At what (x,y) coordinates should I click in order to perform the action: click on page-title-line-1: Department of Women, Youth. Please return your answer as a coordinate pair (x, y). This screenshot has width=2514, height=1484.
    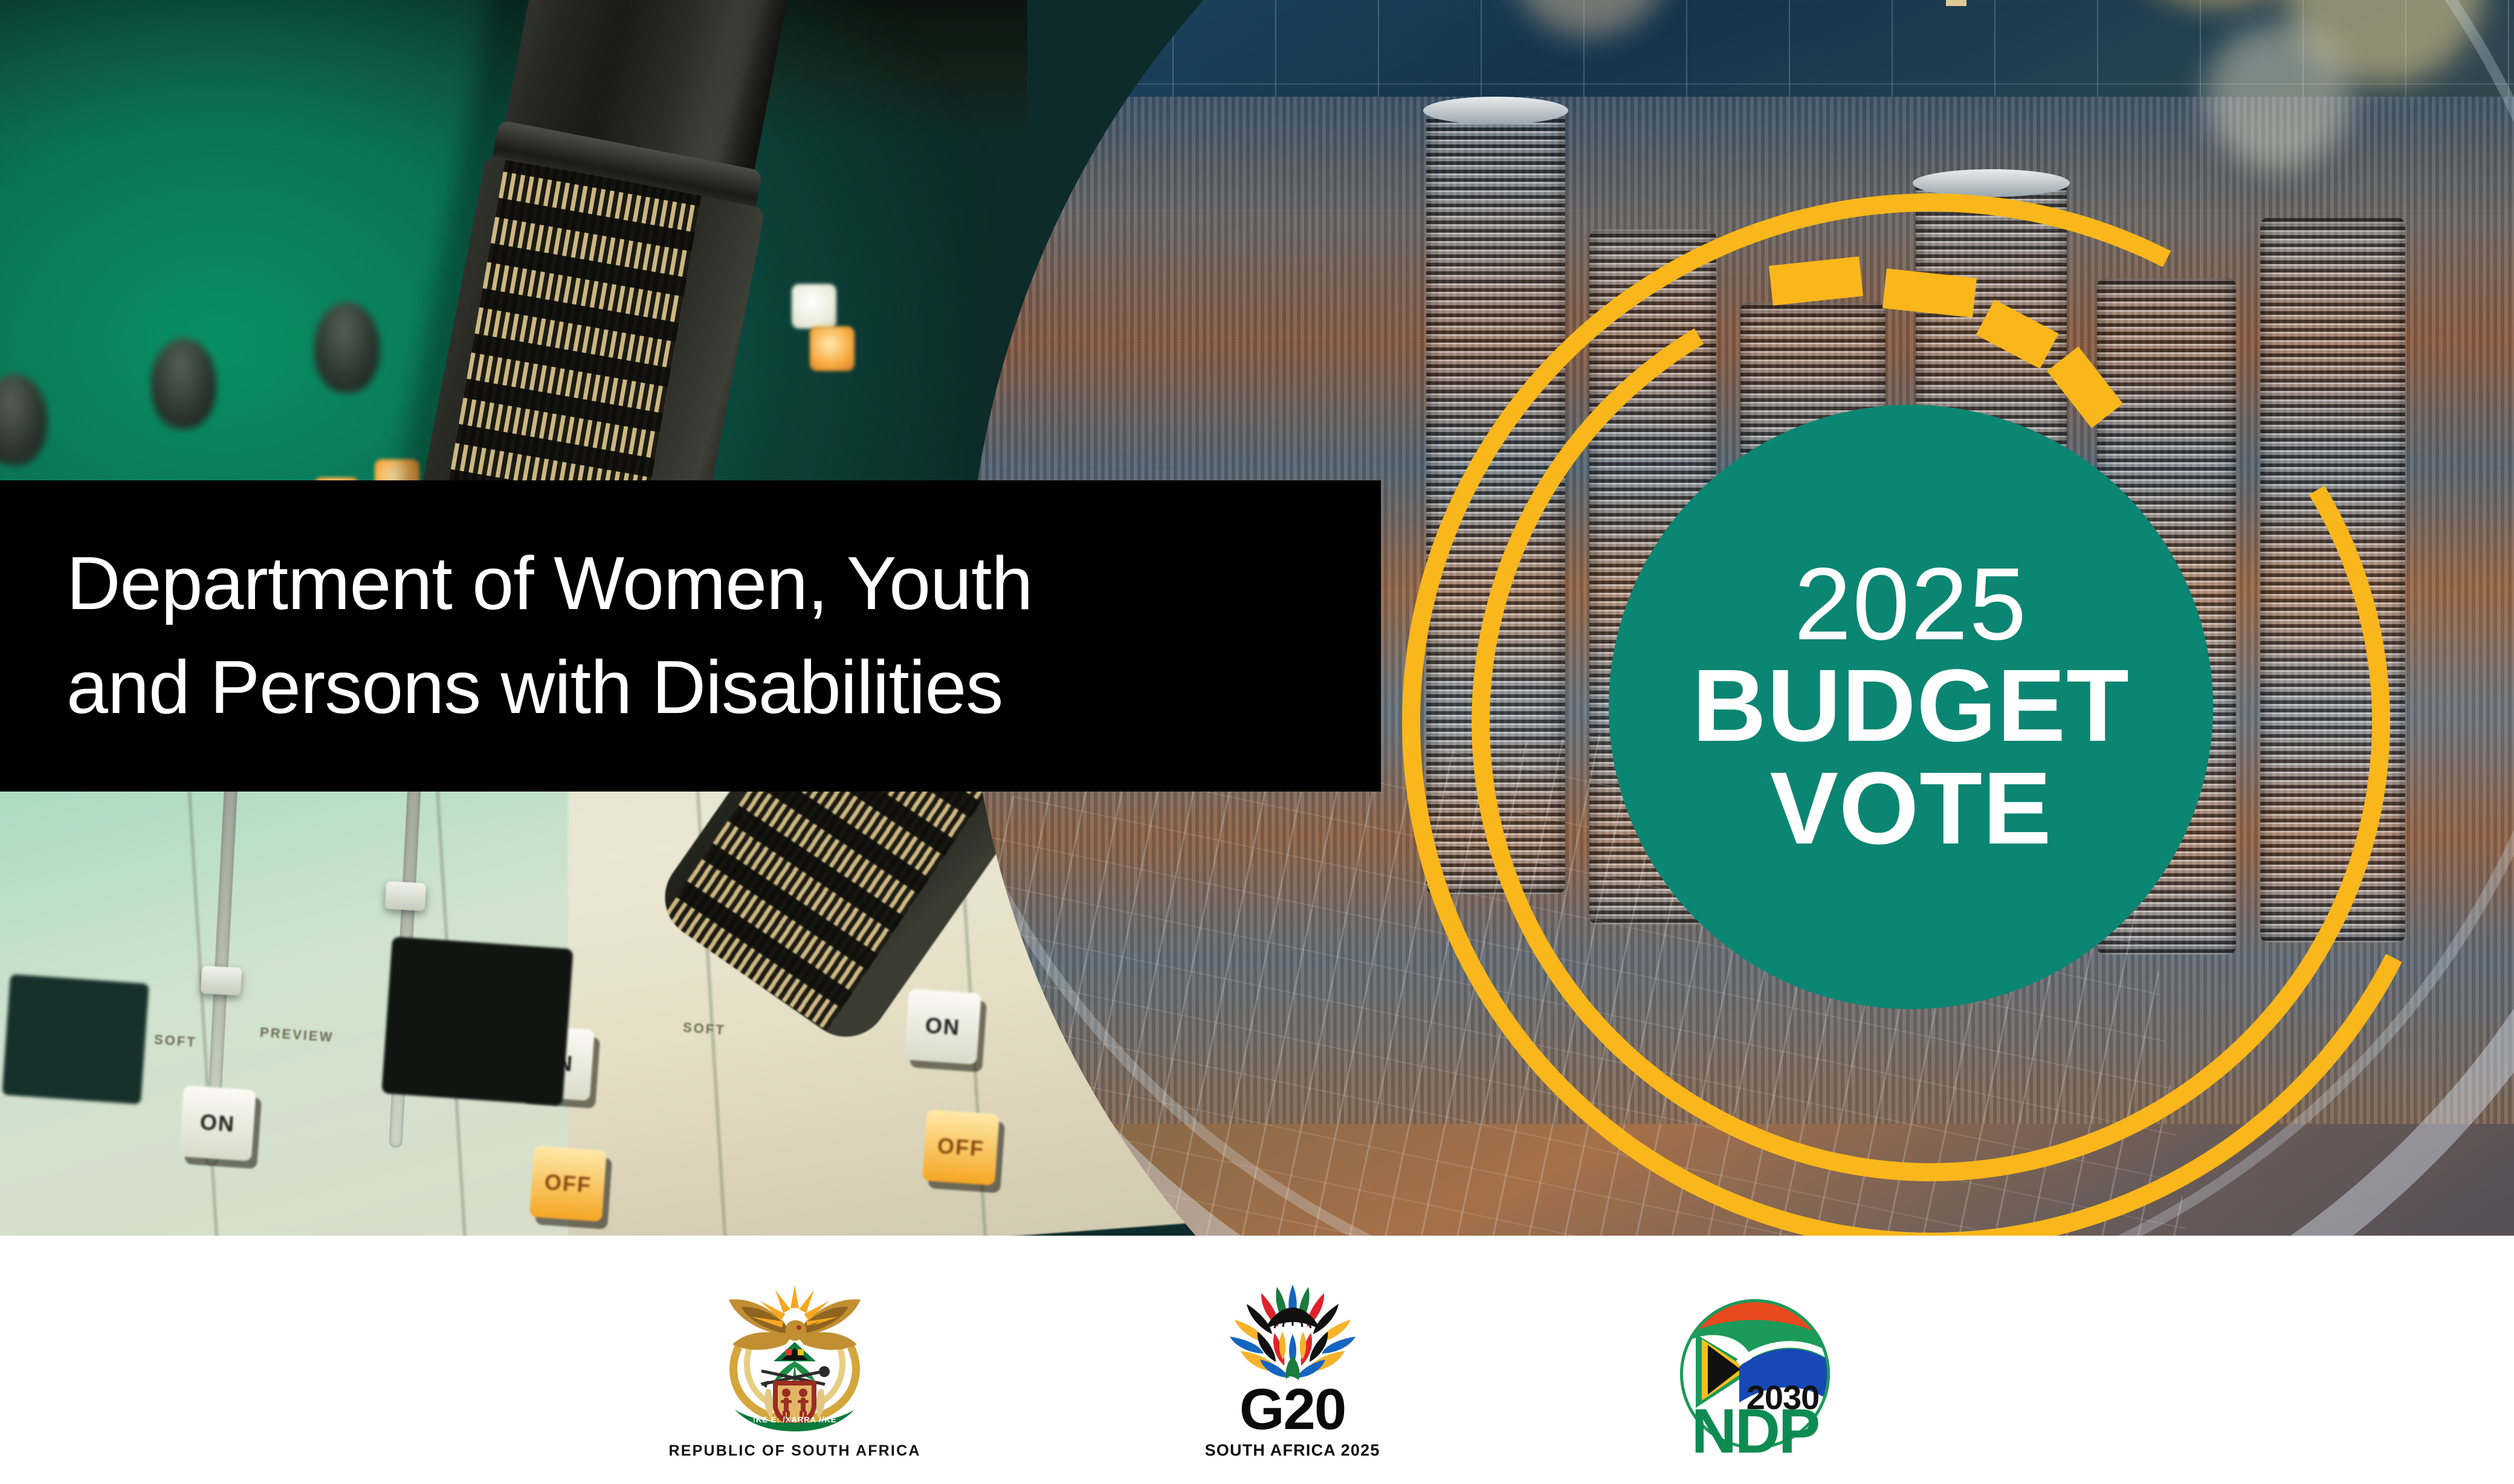
    Looking at the image, I should click on (549, 584).